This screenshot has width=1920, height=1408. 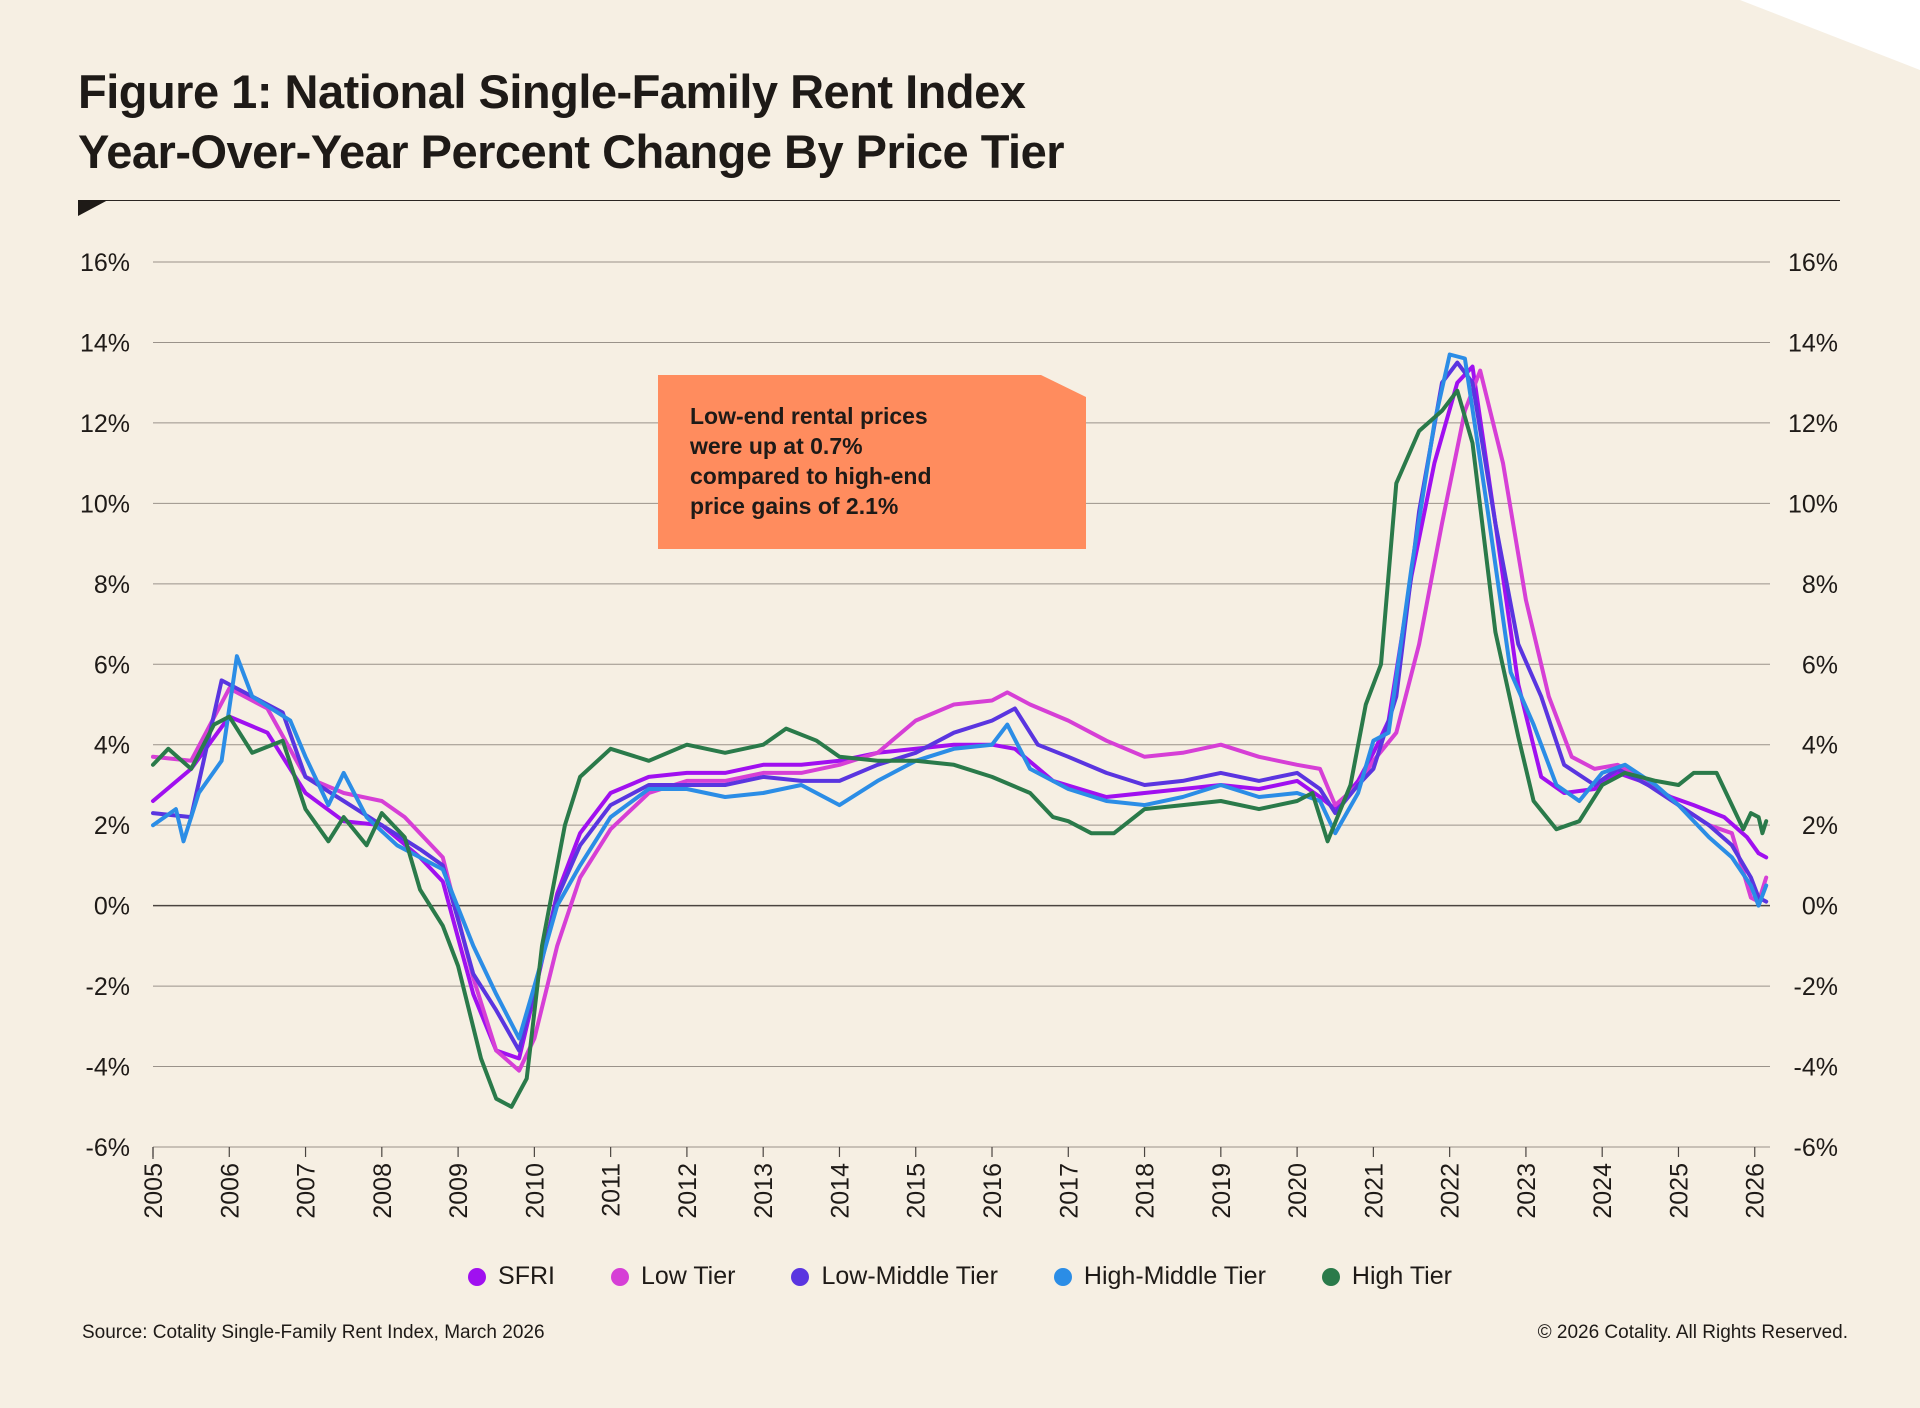 I want to click on legend-label: High Tier, so click(x=1401, y=1276).